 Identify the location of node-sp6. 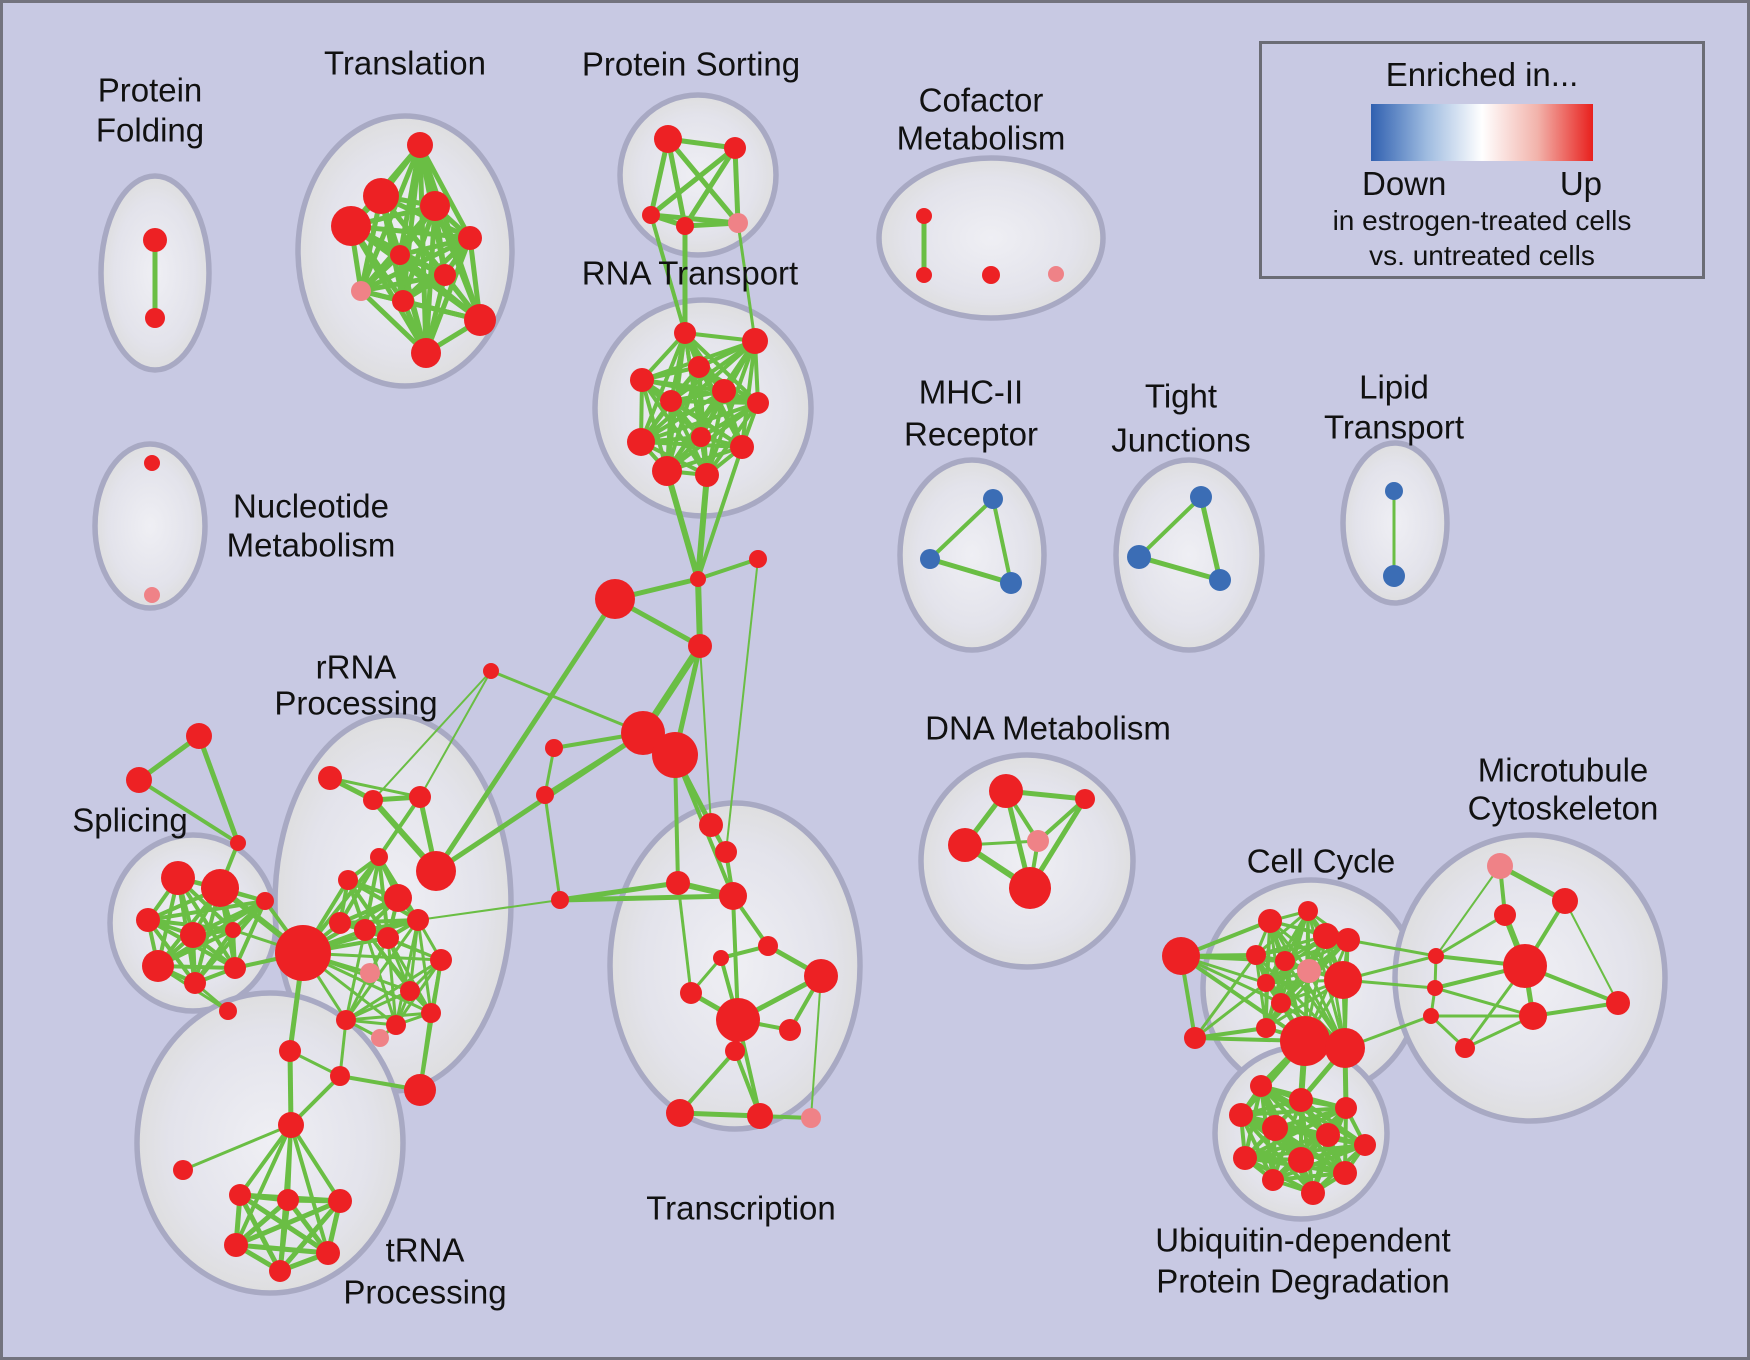
(158, 966).